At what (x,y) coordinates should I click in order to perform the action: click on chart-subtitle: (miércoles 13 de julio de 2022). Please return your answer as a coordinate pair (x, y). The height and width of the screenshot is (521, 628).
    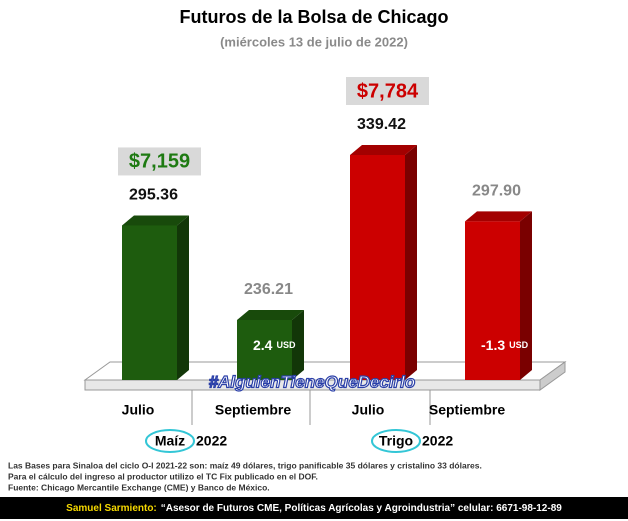
    Looking at the image, I should click on (314, 41).